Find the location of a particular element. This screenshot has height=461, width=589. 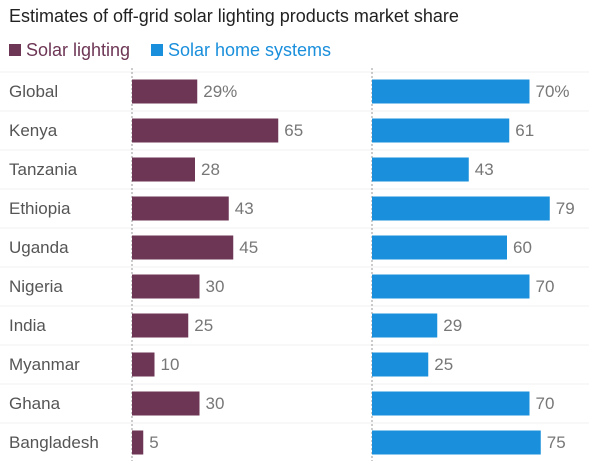

value-label-solar-lighting-tanzania: 28 is located at coordinates (210, 169).